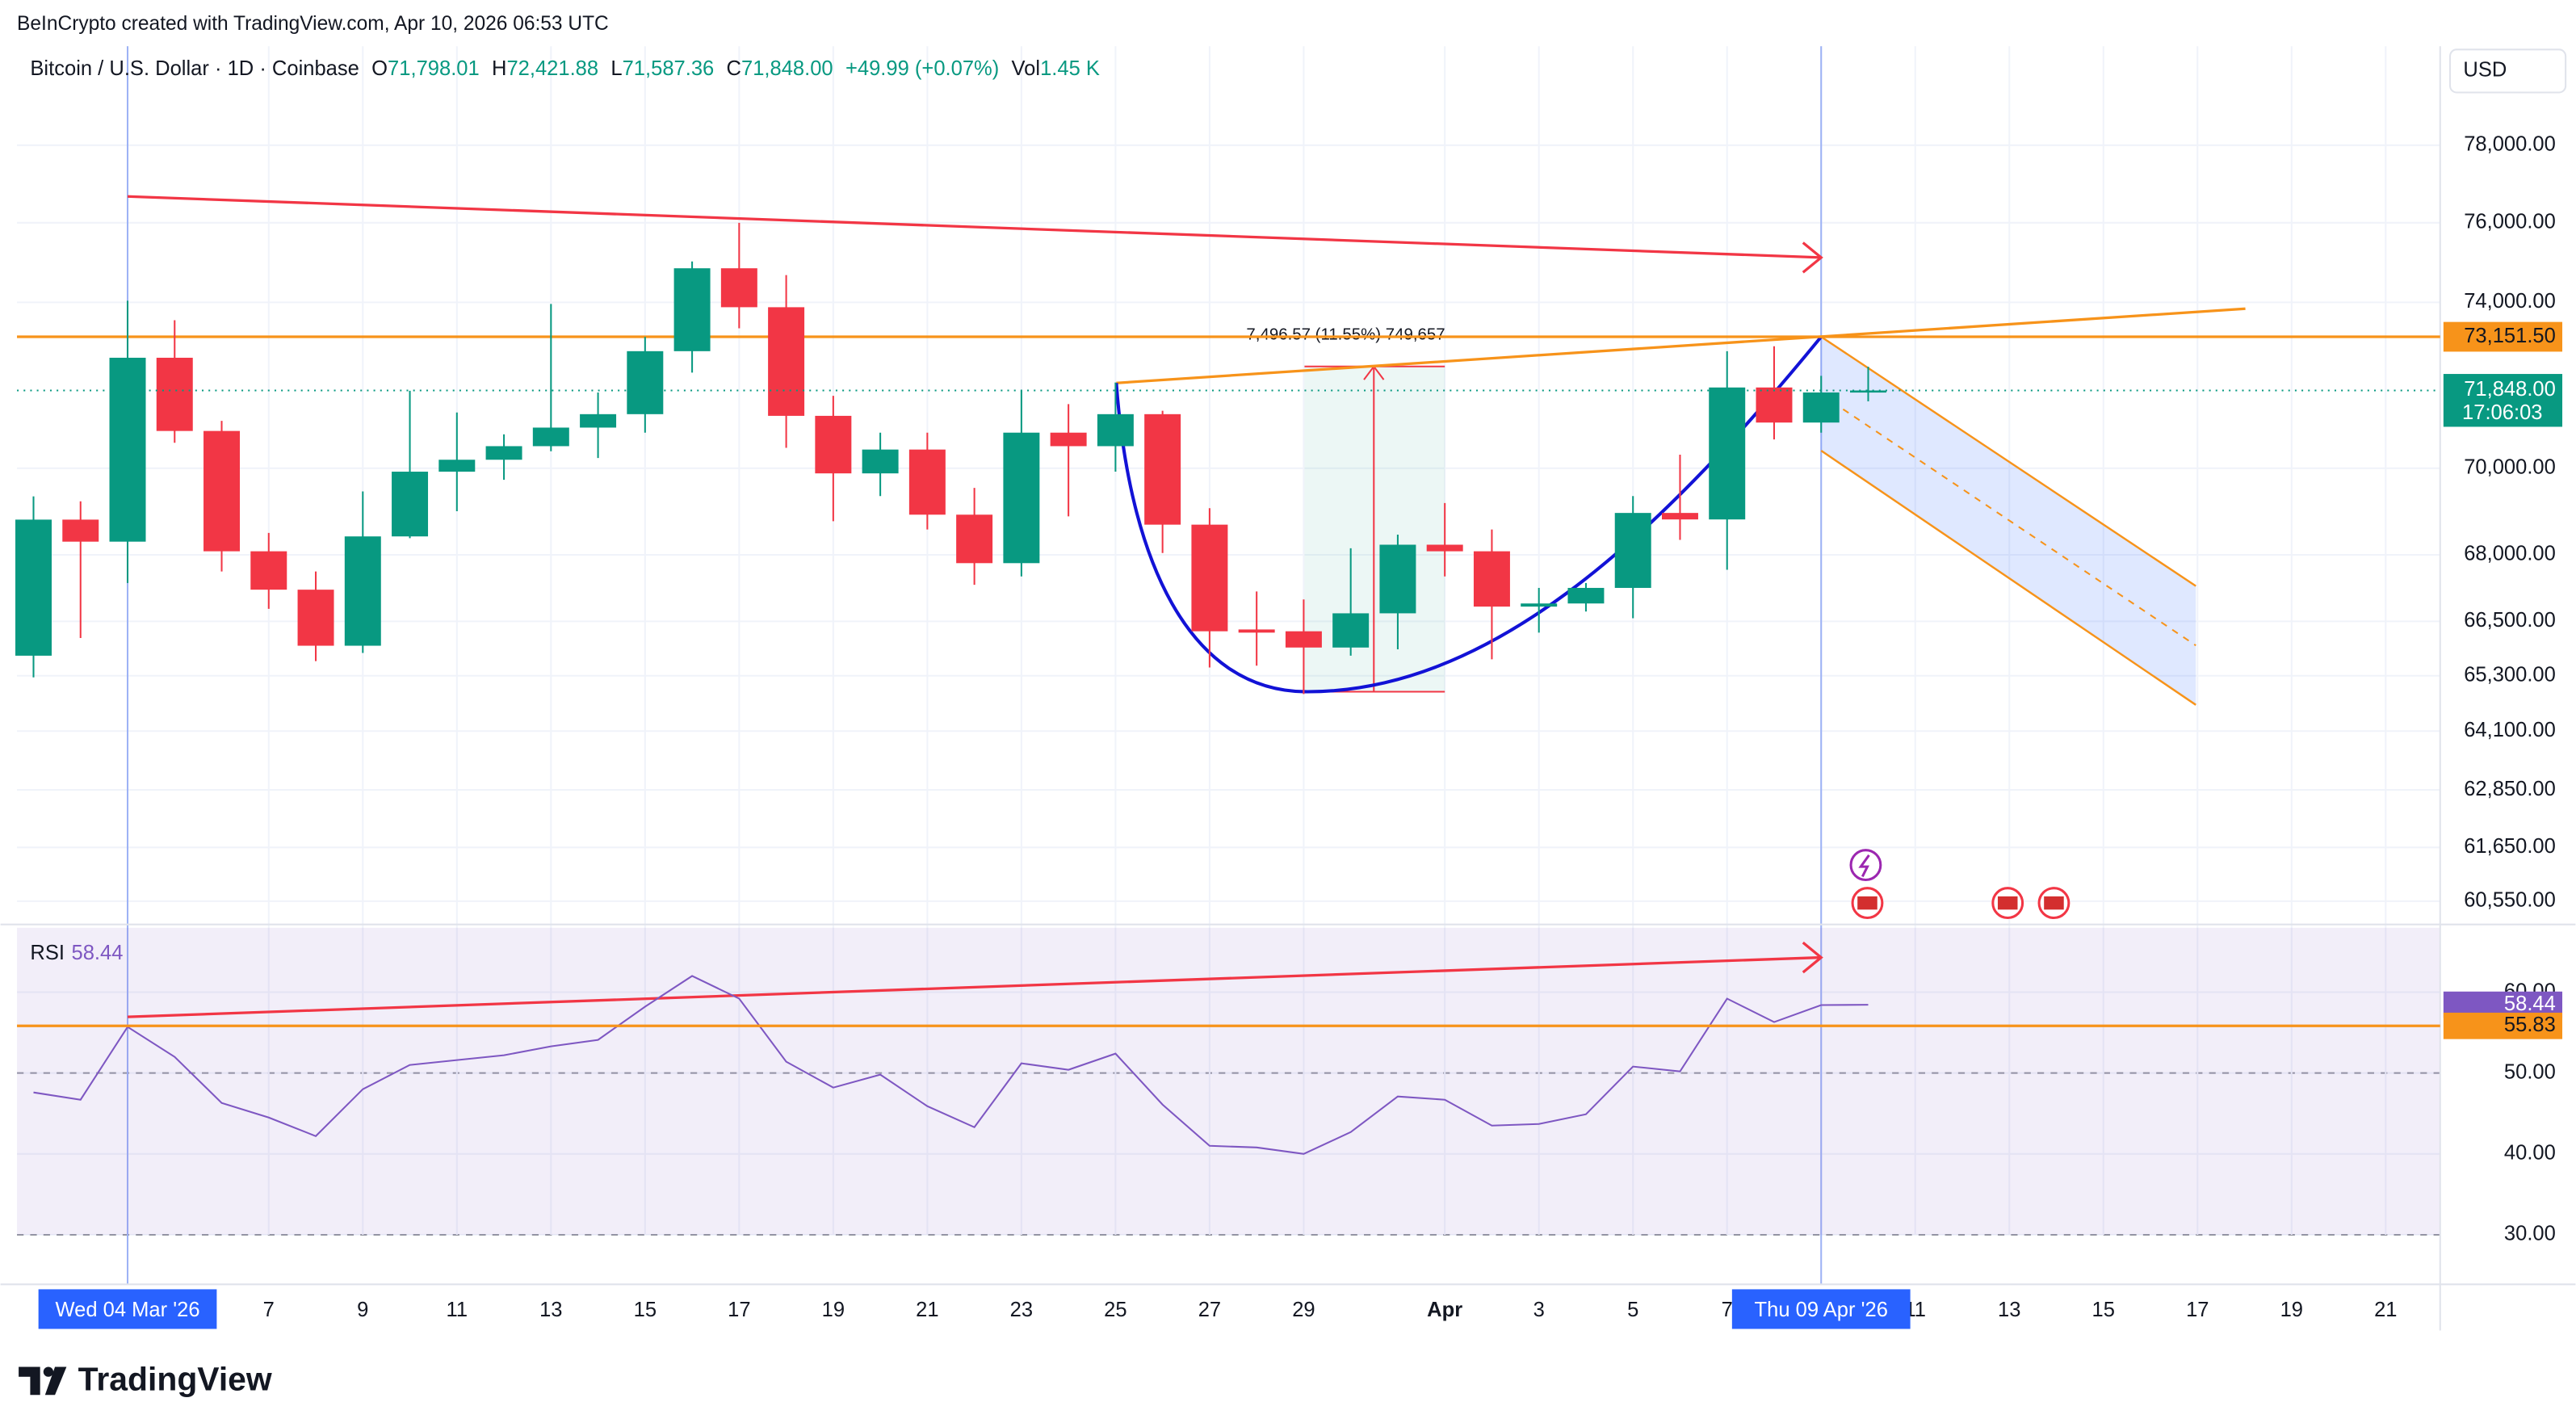 This screenshot has width=2576, height=1423. What do you see at coordinates (1115, 1310) in the screenshot?
I see `x-tick-label: 25` at bounding box center [1115, 1310].